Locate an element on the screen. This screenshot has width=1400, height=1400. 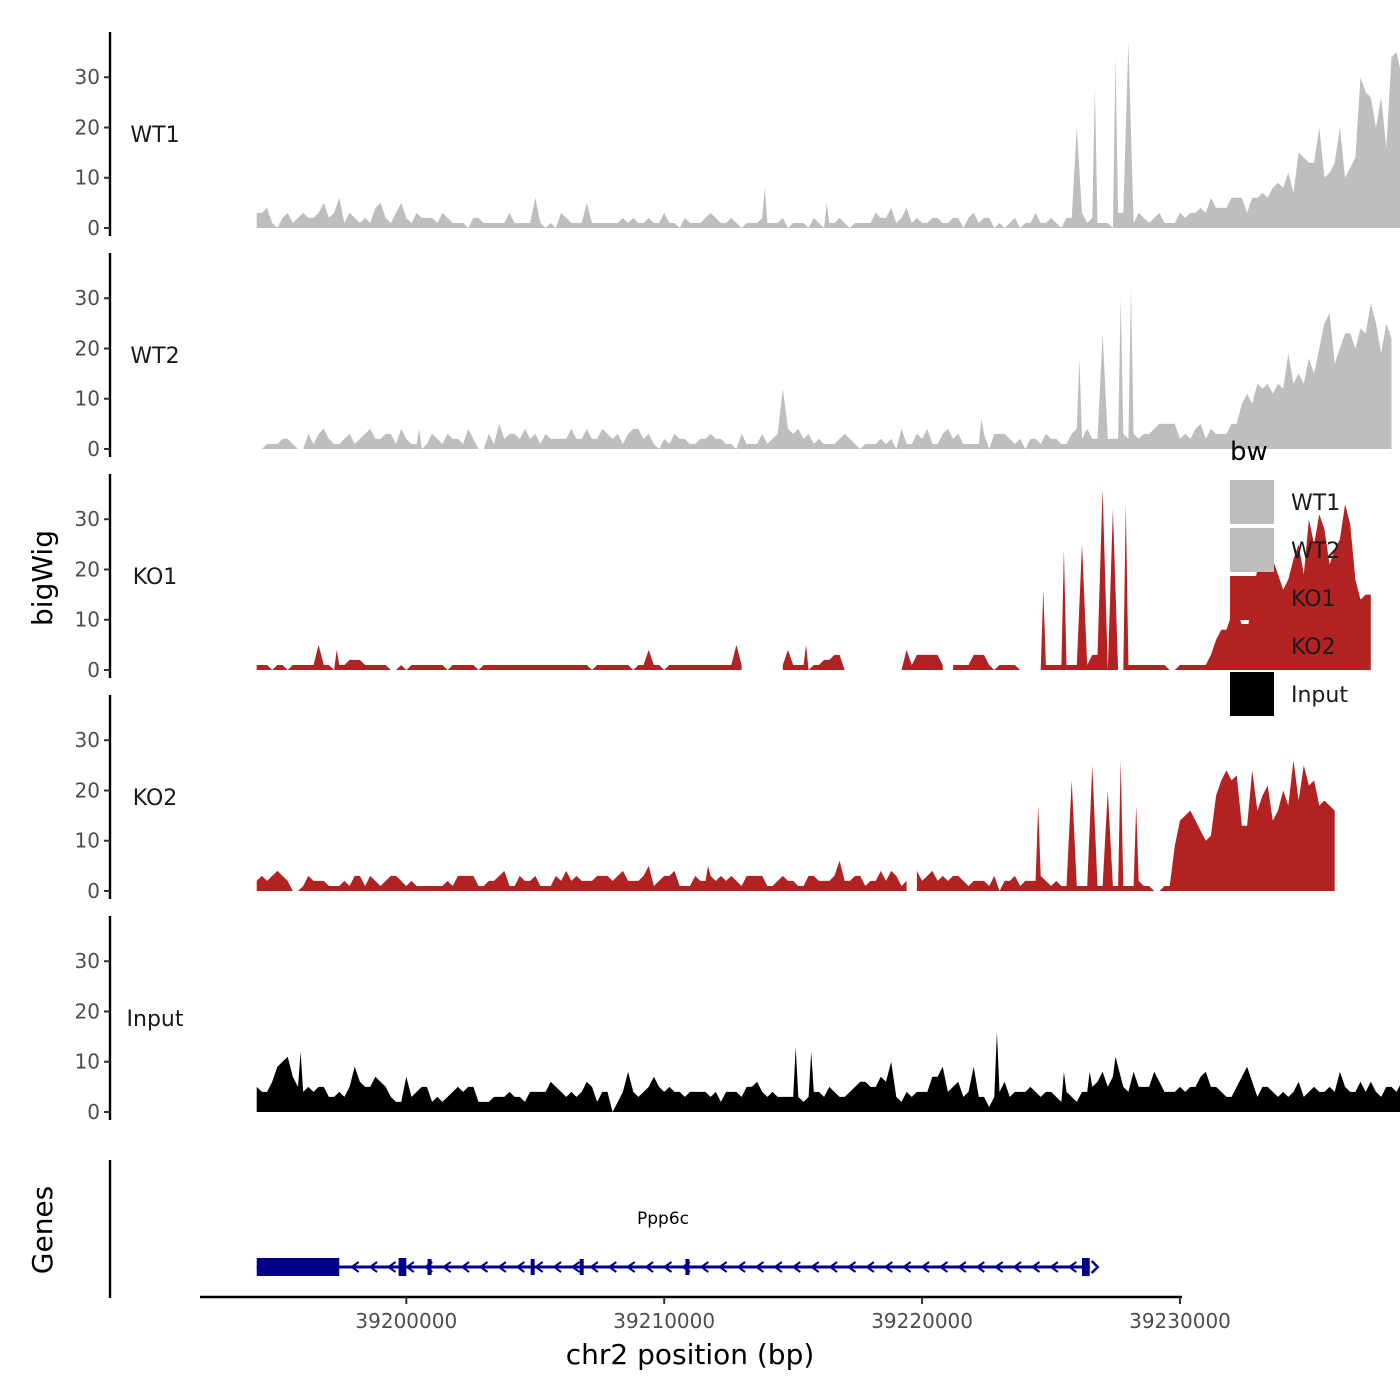
panel-input: 0 10 20 30 Input is located at coordinates (737, 1020).